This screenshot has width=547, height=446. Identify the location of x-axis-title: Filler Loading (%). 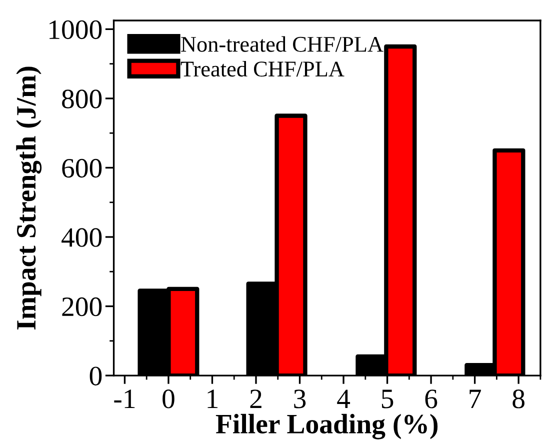
(327, 427).